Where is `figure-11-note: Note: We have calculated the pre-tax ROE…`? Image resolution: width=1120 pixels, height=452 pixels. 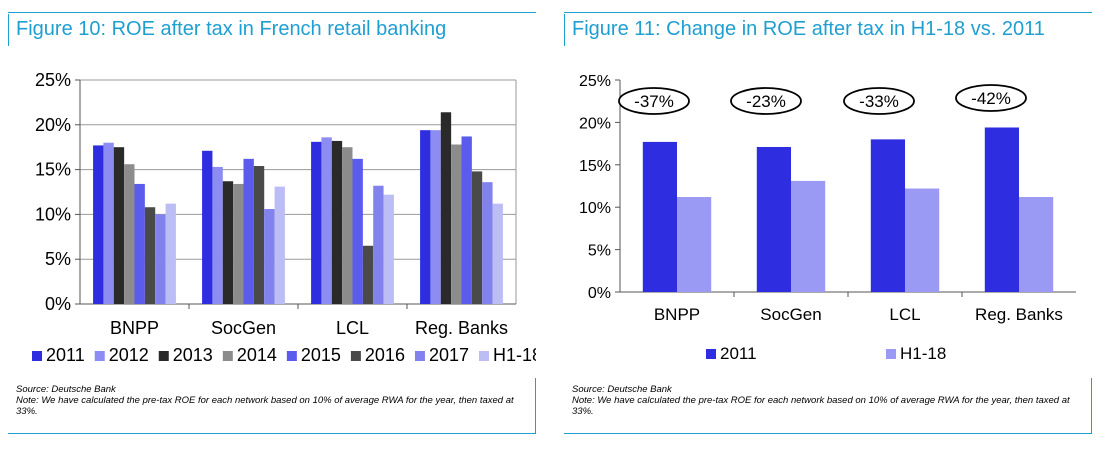 figure-11-note: Note: We have calculated the pre-tax ROE… is located at coordinates (821, 406).